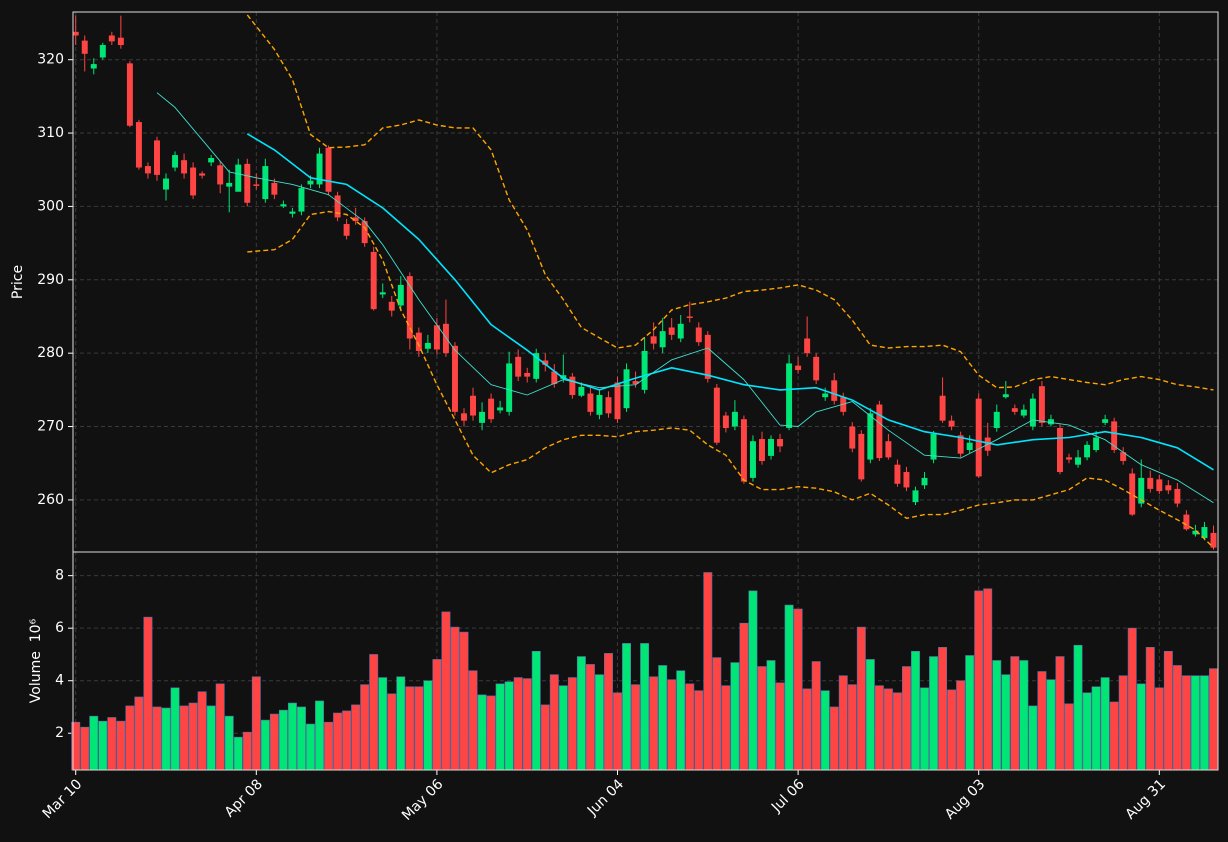 Image resolution: width=1228 pixels, height=842 pixels. I want to click on y-tick-label: 280, so click(50, 353).